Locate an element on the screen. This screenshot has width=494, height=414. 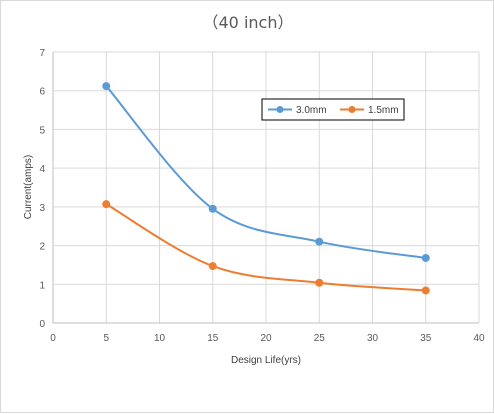
y-tick-label-7: 7 is located at coordinates (42, 53).